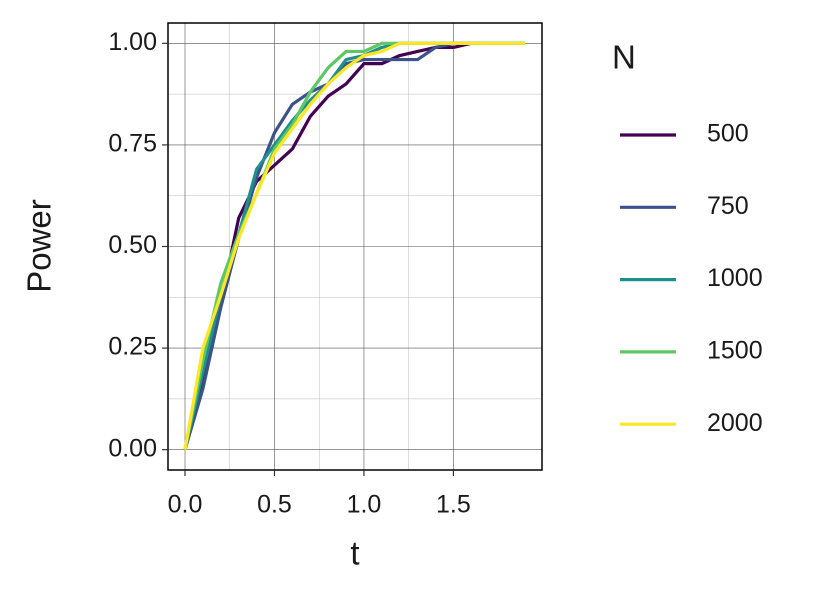  I want to click on x-tick-label: 1.0, so click(364, 505).